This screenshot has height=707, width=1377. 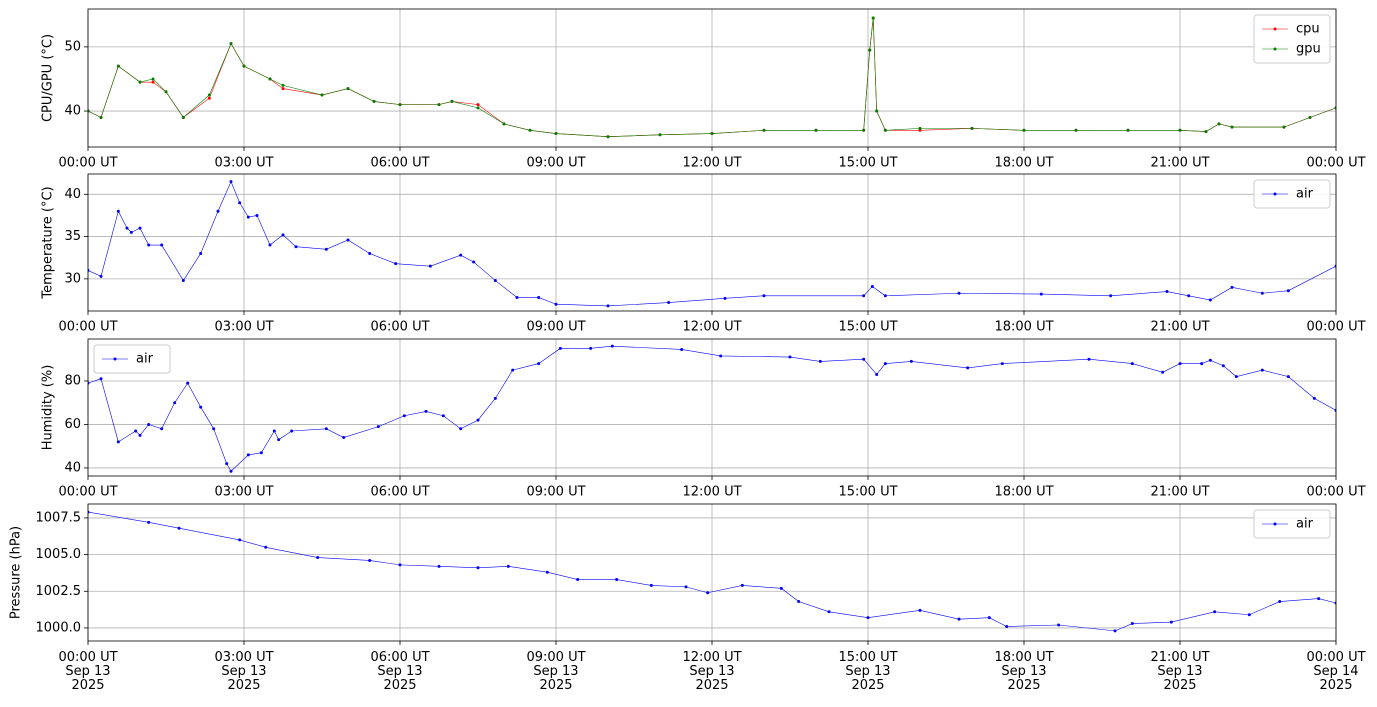 What do you see at coordinates (59, 627) in the screenshot?
I see `y-tick-label: 1000.0` at bounding box center [59, 627].